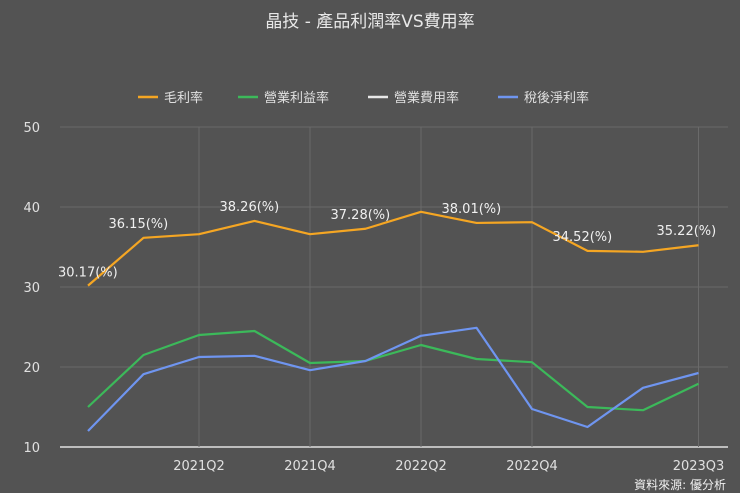 The height and width of the screenshot is (493, 740). I want to click on data-label: 38.26(%), so click(250, 207).